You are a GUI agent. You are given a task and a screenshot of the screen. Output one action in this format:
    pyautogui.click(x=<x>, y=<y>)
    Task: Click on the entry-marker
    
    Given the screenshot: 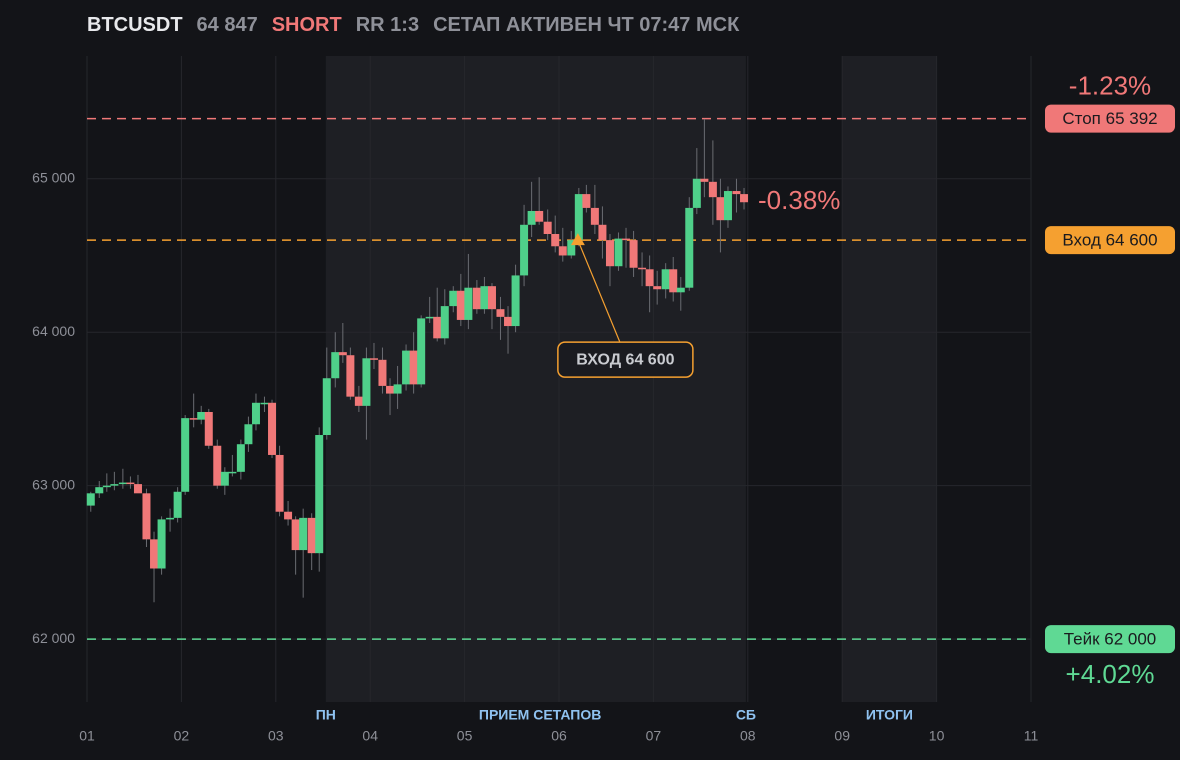 What is the action you would take?
    pyautogui.click(x=577, y=239)
    